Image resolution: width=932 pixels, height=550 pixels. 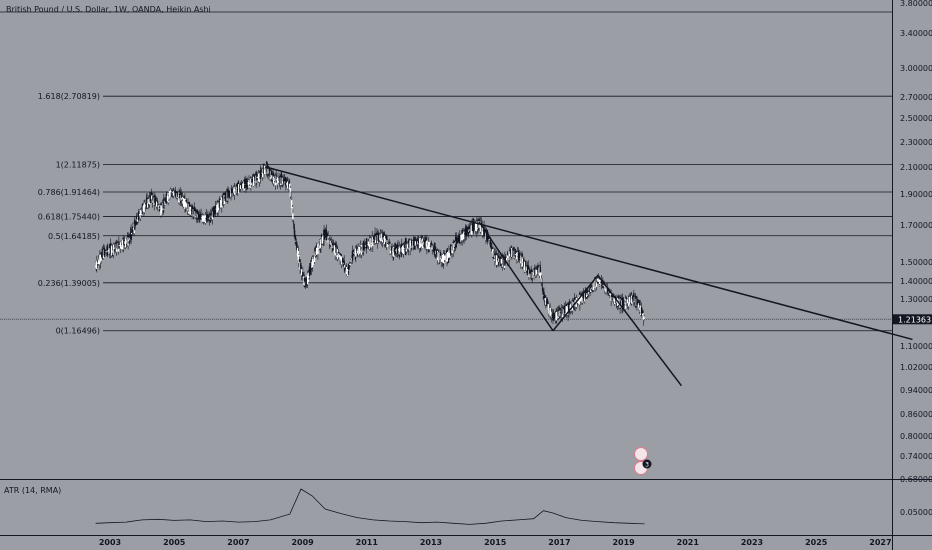 I want to click on event-flag-icon, so click(x=641, y=454).